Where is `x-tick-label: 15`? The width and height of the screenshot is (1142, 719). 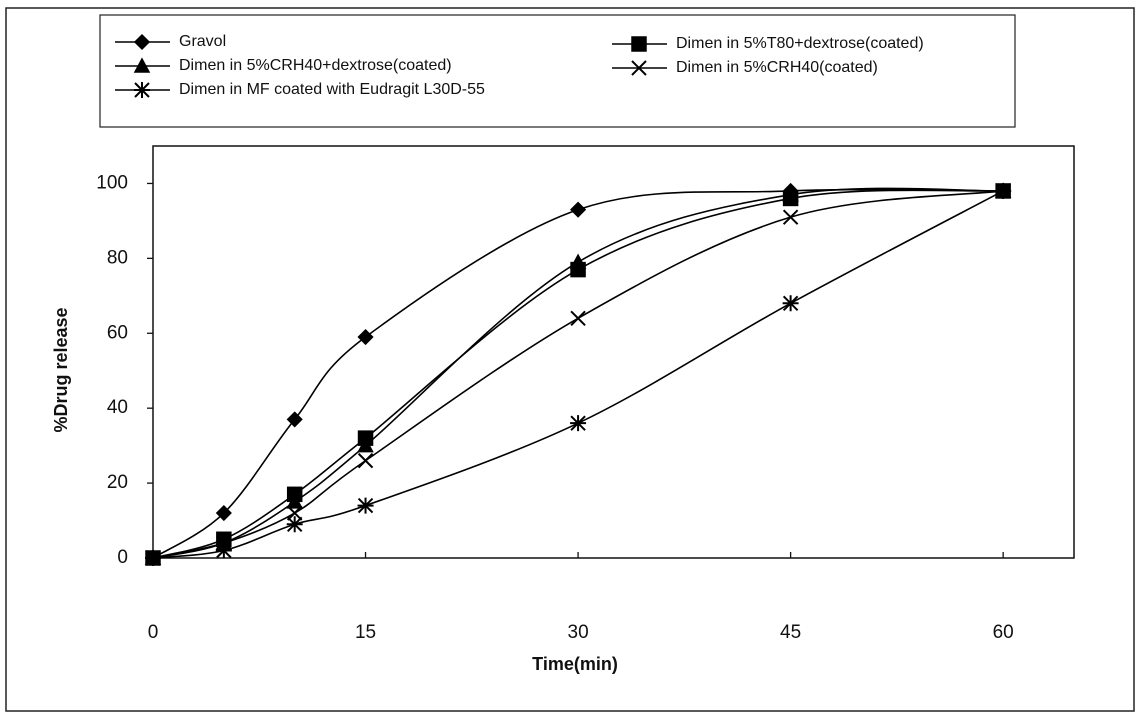 x-tick-label: 15 is located at coordinates (365, 632).